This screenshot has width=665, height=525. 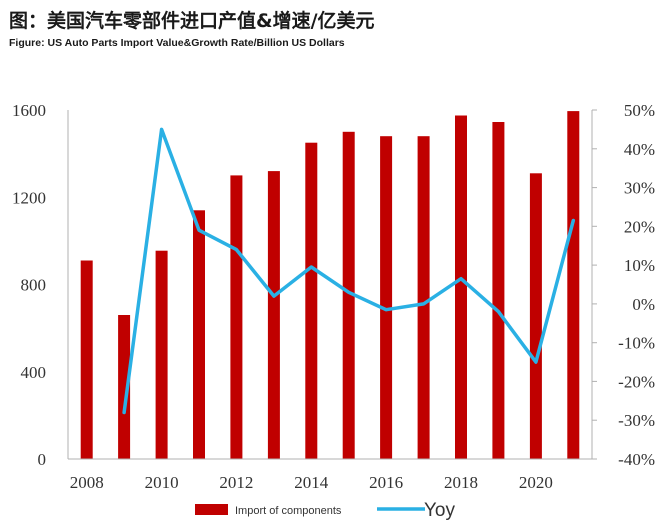 What do you see at coordinates (594, 284) in the screenshot?
I see `right-axis-ticks` at bounding box center [594, 284].